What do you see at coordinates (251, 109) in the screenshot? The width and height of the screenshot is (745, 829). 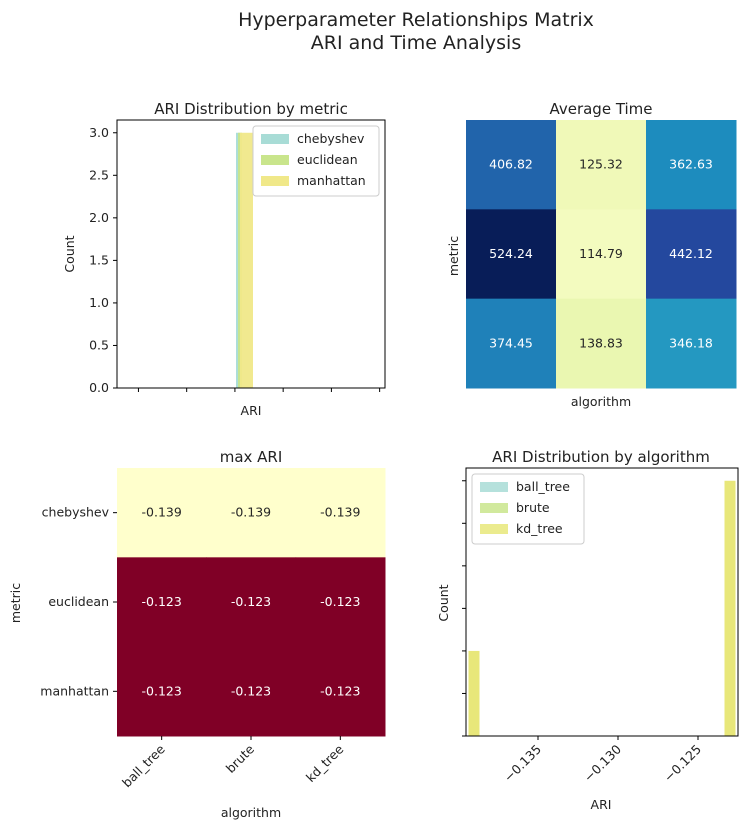 I see `p1-title: ARI Distribution by metric` at bounding box center [251, 109].